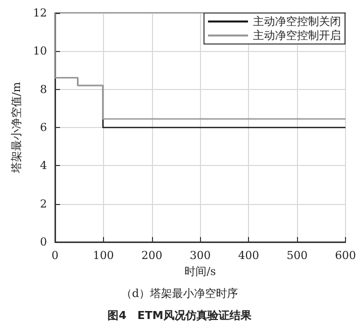 The width and height of the screenshot is (359, 334). I want to click on text: （d）塔架最小净空时序, so click(179, 293).